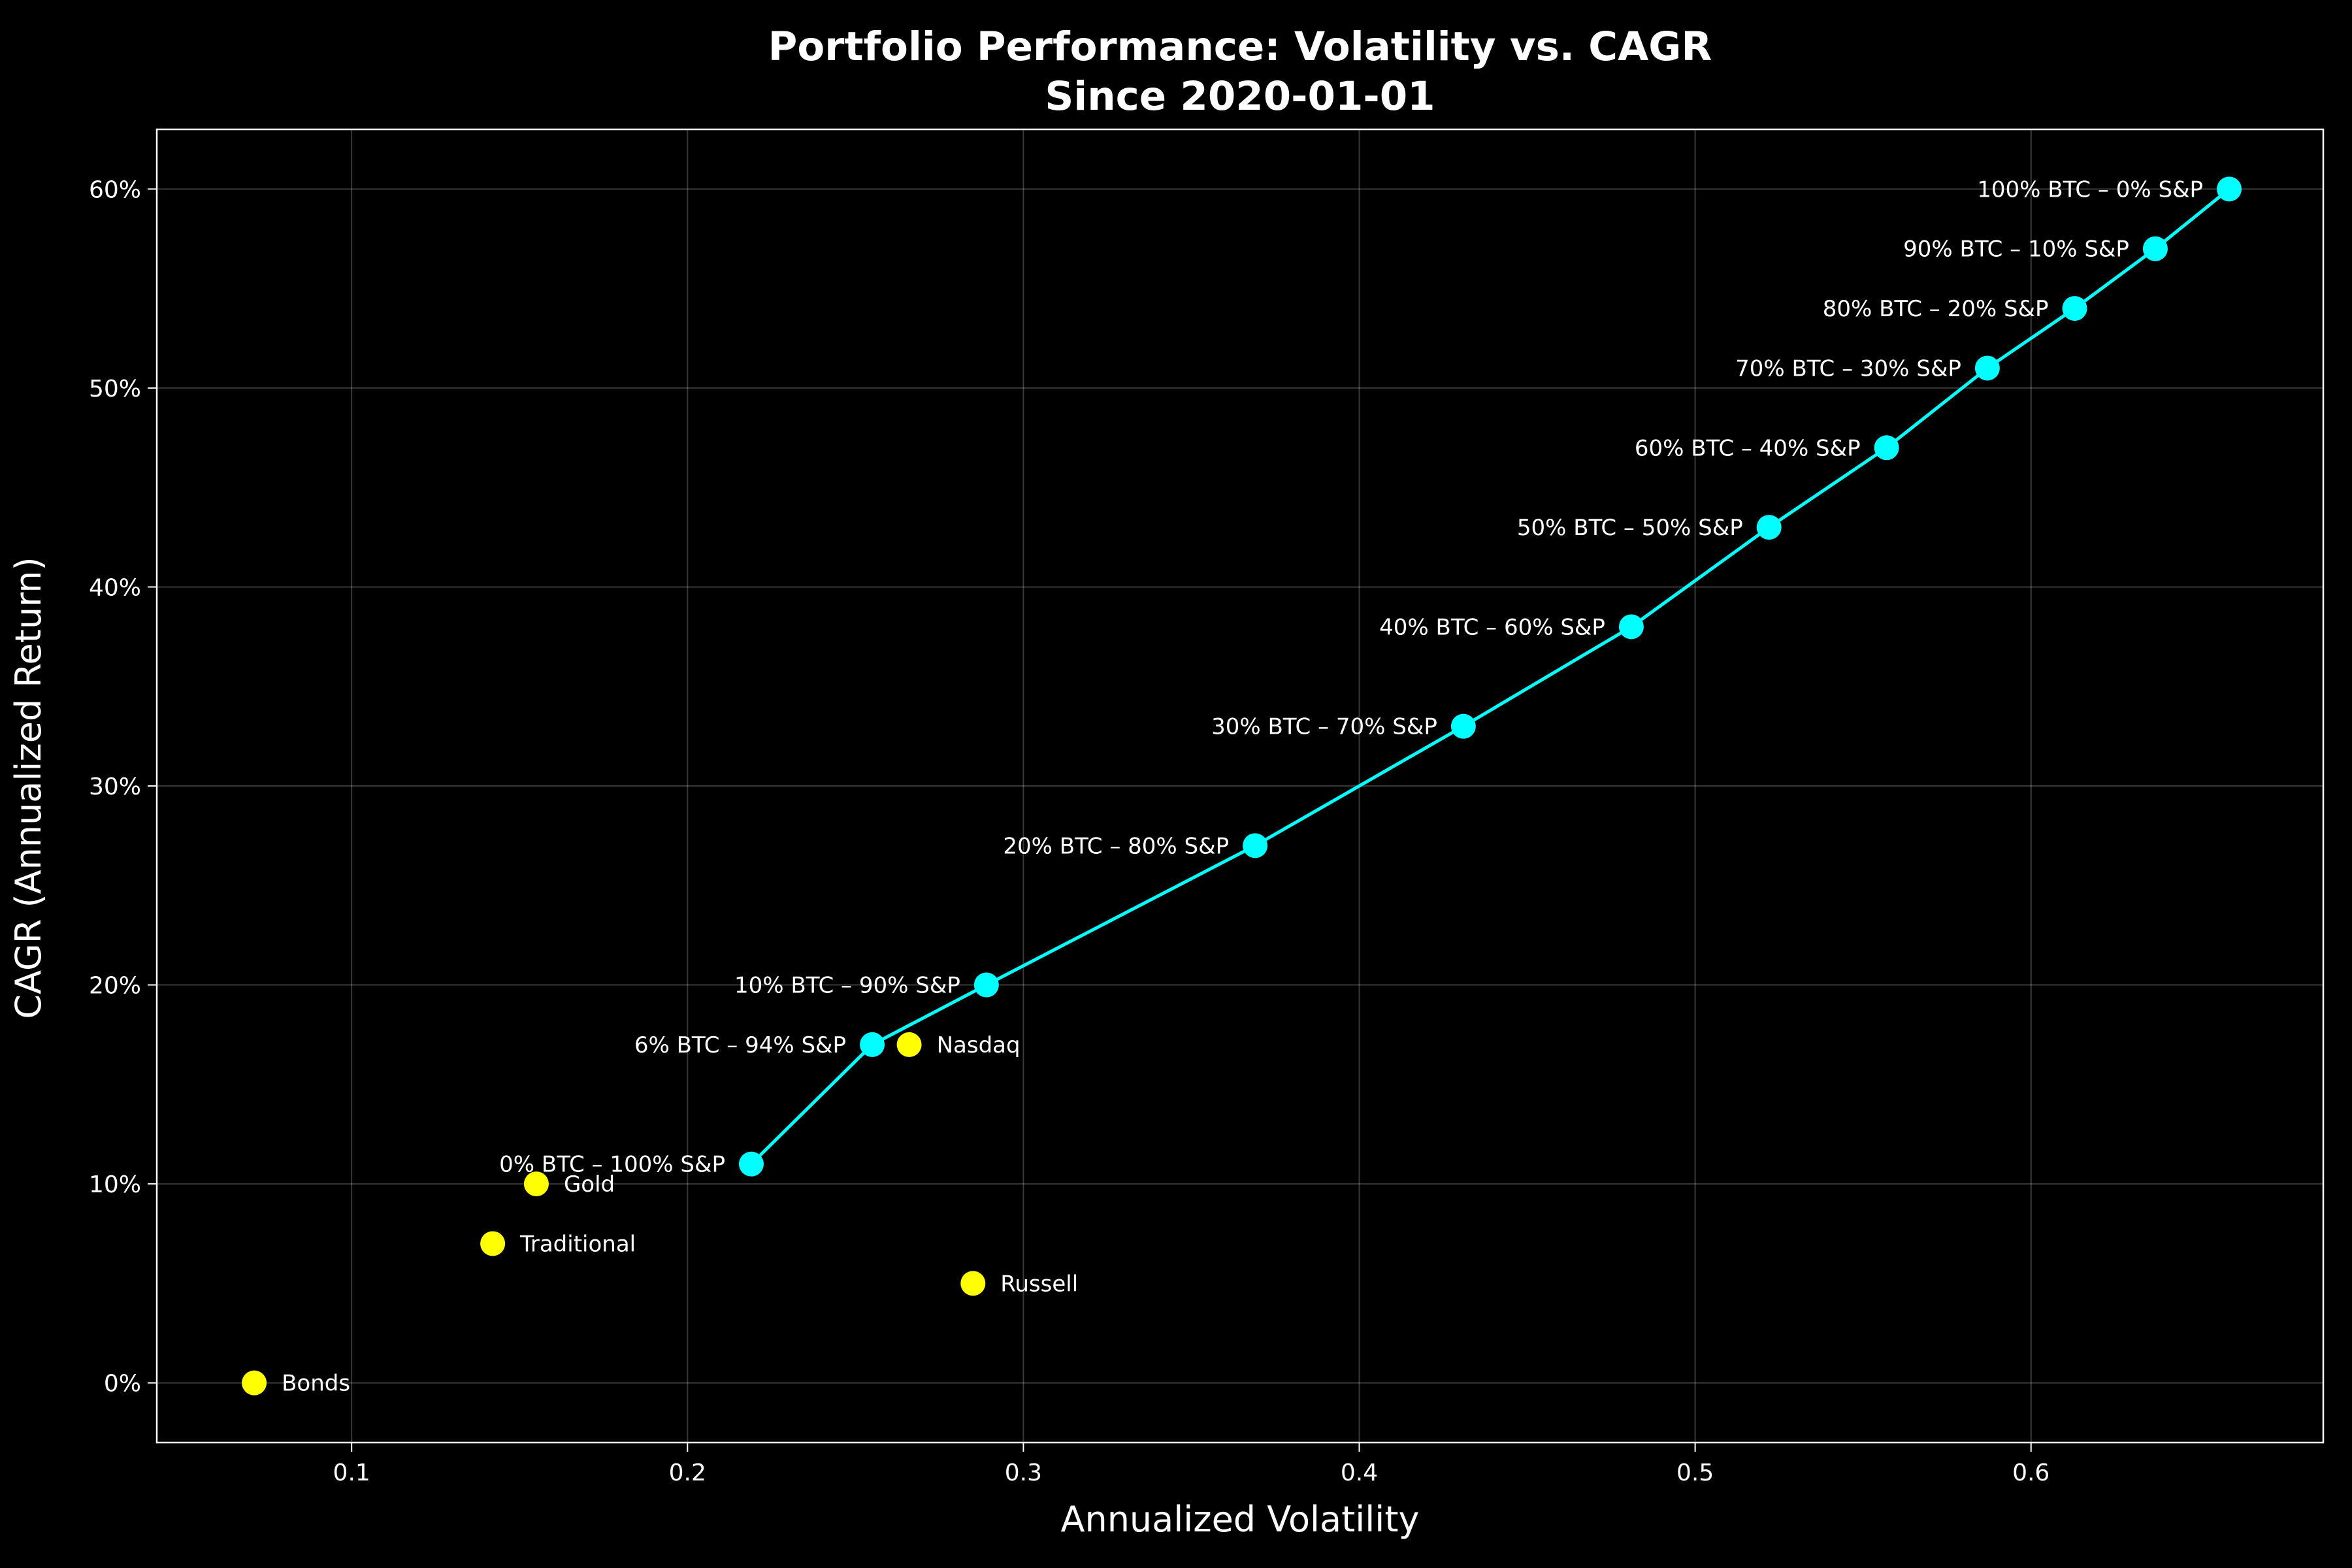 The width and height of the screenshot is (2352, 1568). Describe the element at coordinates (115, 986) in the screenshot. I see `y-tick-label: 20%` at that location.